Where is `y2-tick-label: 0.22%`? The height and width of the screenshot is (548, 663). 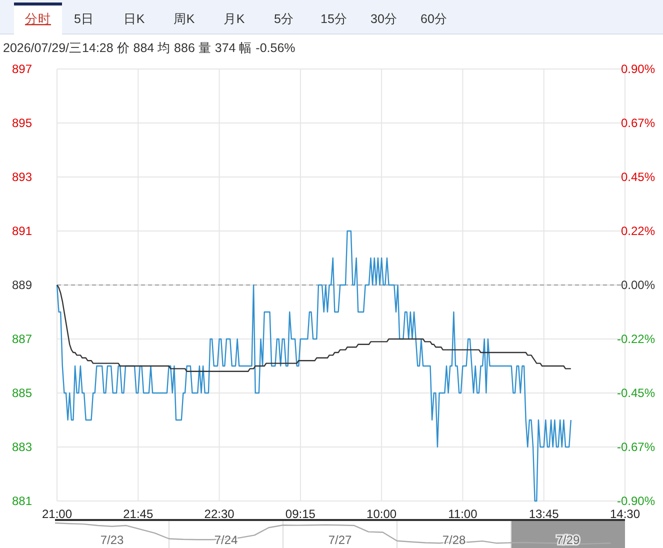 y2-tick-label: 0.22% is located at coordinates (638, 231).